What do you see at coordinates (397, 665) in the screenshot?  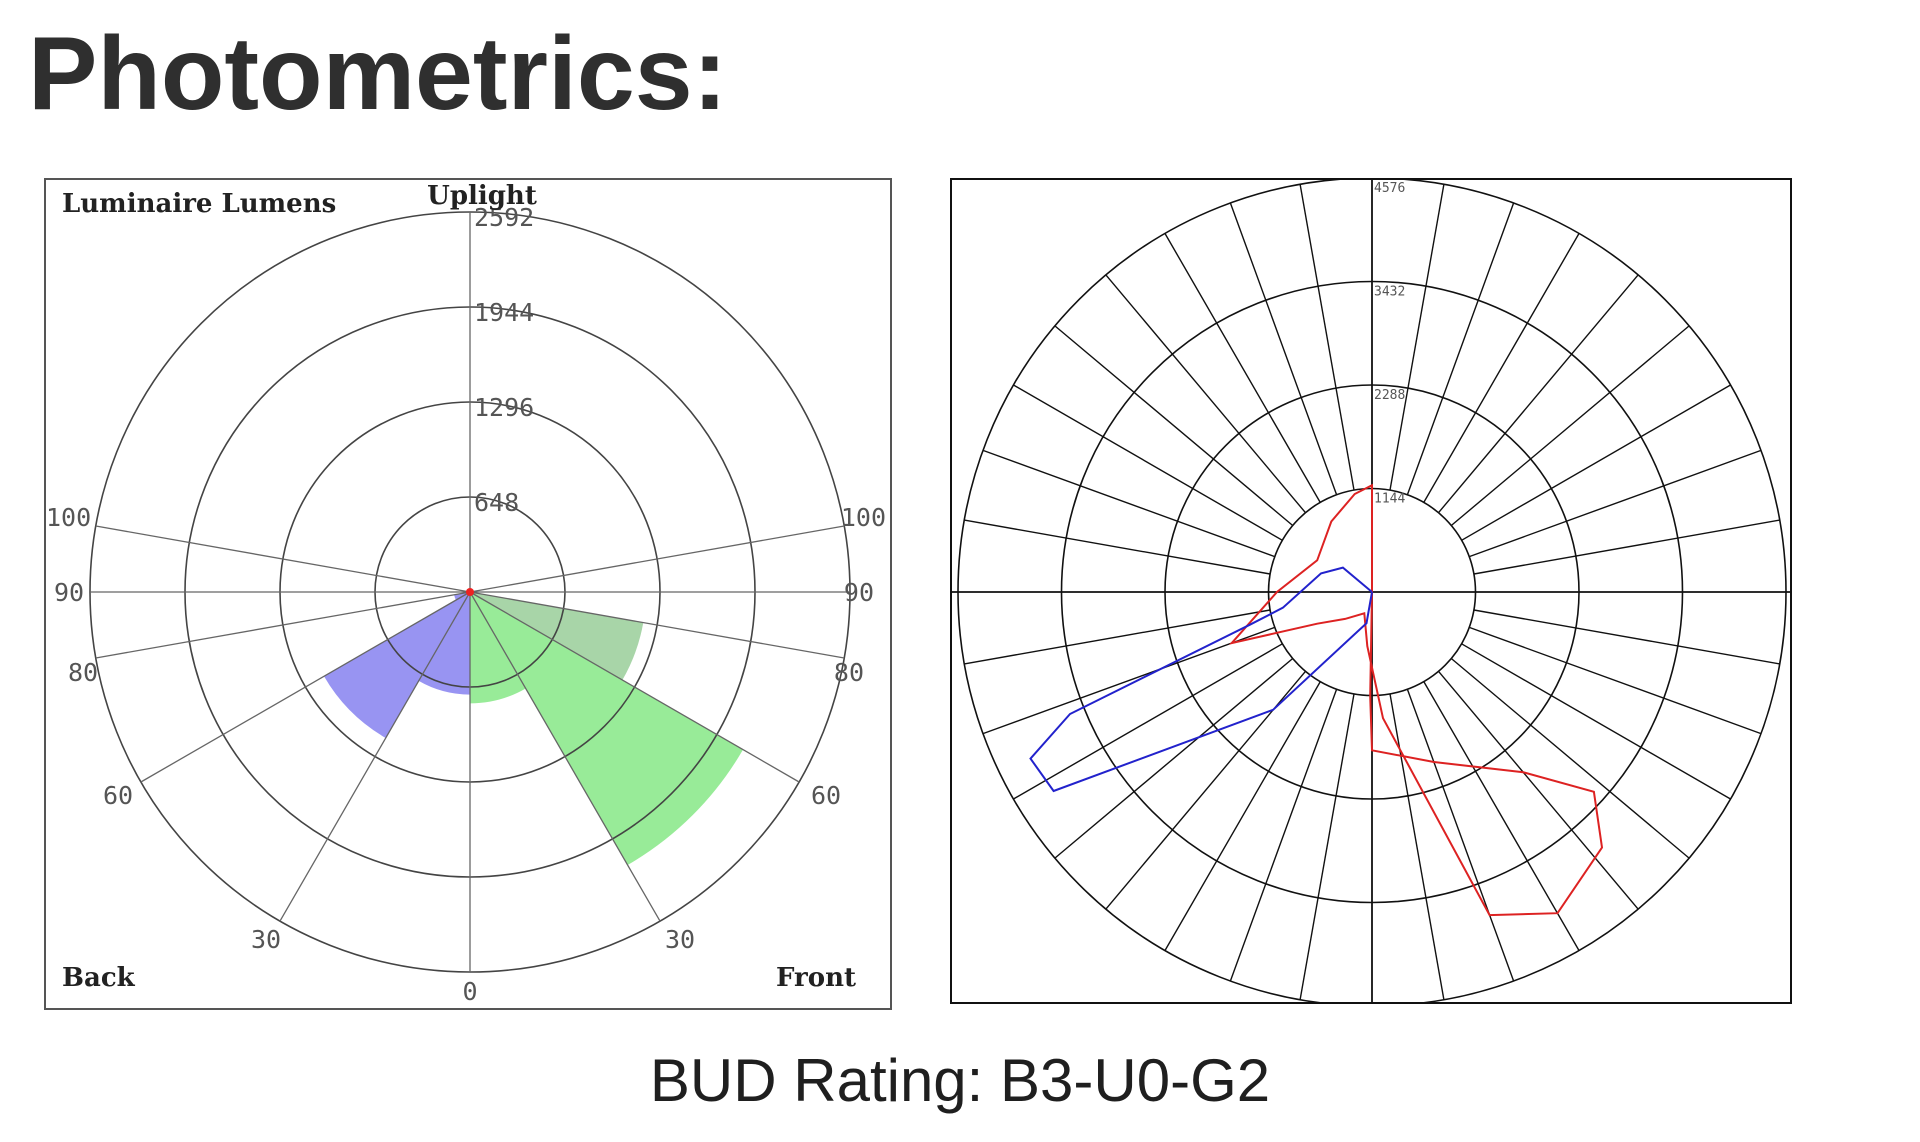 I see `zone-BM` at bounding box center [397, 665].